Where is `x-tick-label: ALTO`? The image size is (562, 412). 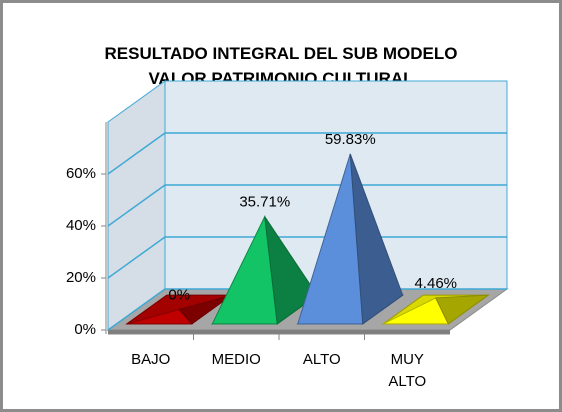
x-tick-label: ALTO is located at coordinates (322, 359).